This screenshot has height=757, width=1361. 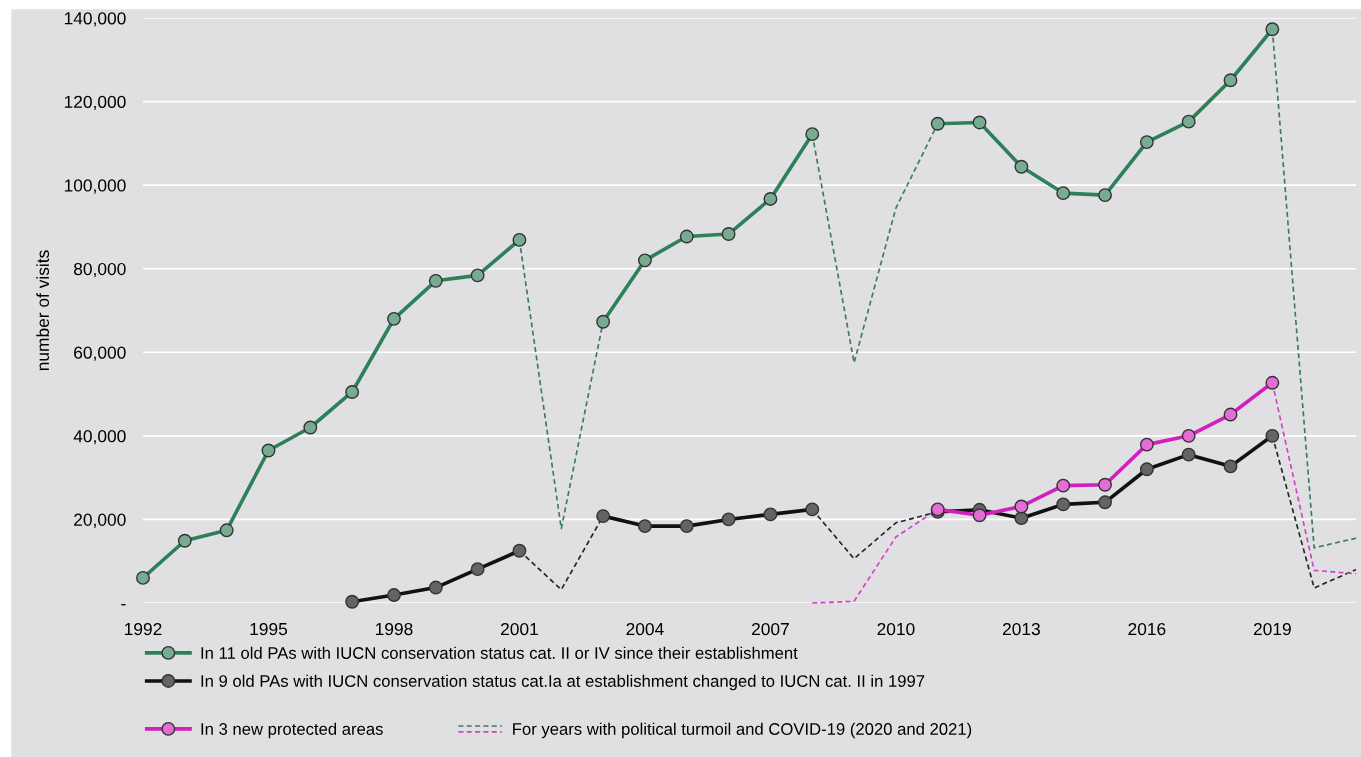 What do you see at coordinates (499, 652) in the screenshot?
I see `legend-label: In 11 old PAs with IUCN conservation status cat. II or IV since their establishment` at bounding box center [499, 652].